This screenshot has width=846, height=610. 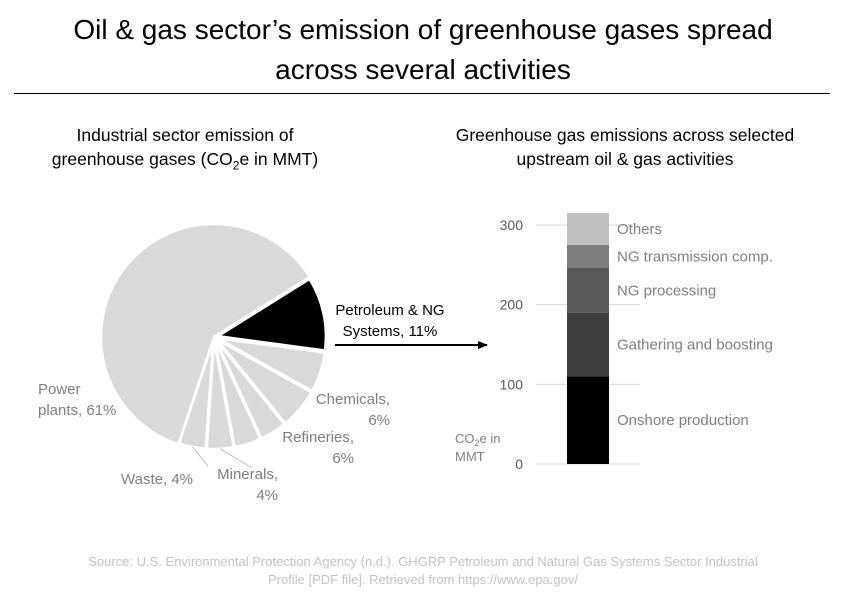 I want to click on title-divider, so click(x=422, y=93).